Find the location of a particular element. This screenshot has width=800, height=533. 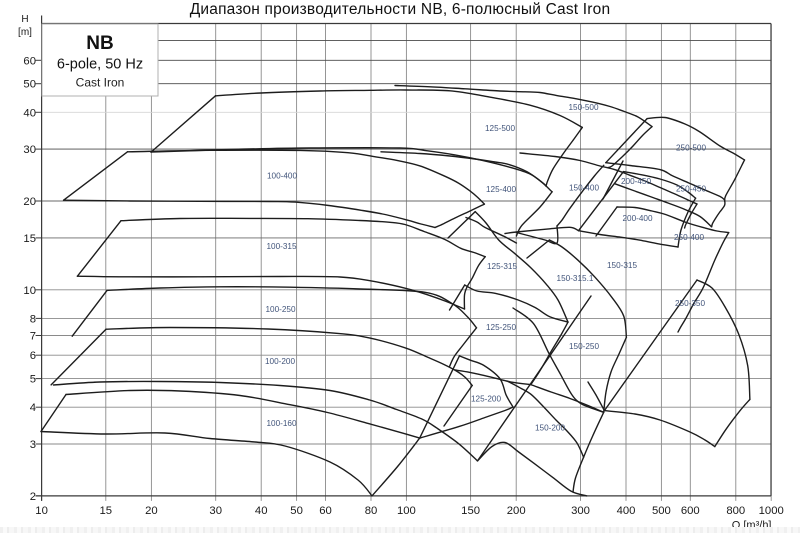

svg-text: 80 is located at coordinates (371, 511).